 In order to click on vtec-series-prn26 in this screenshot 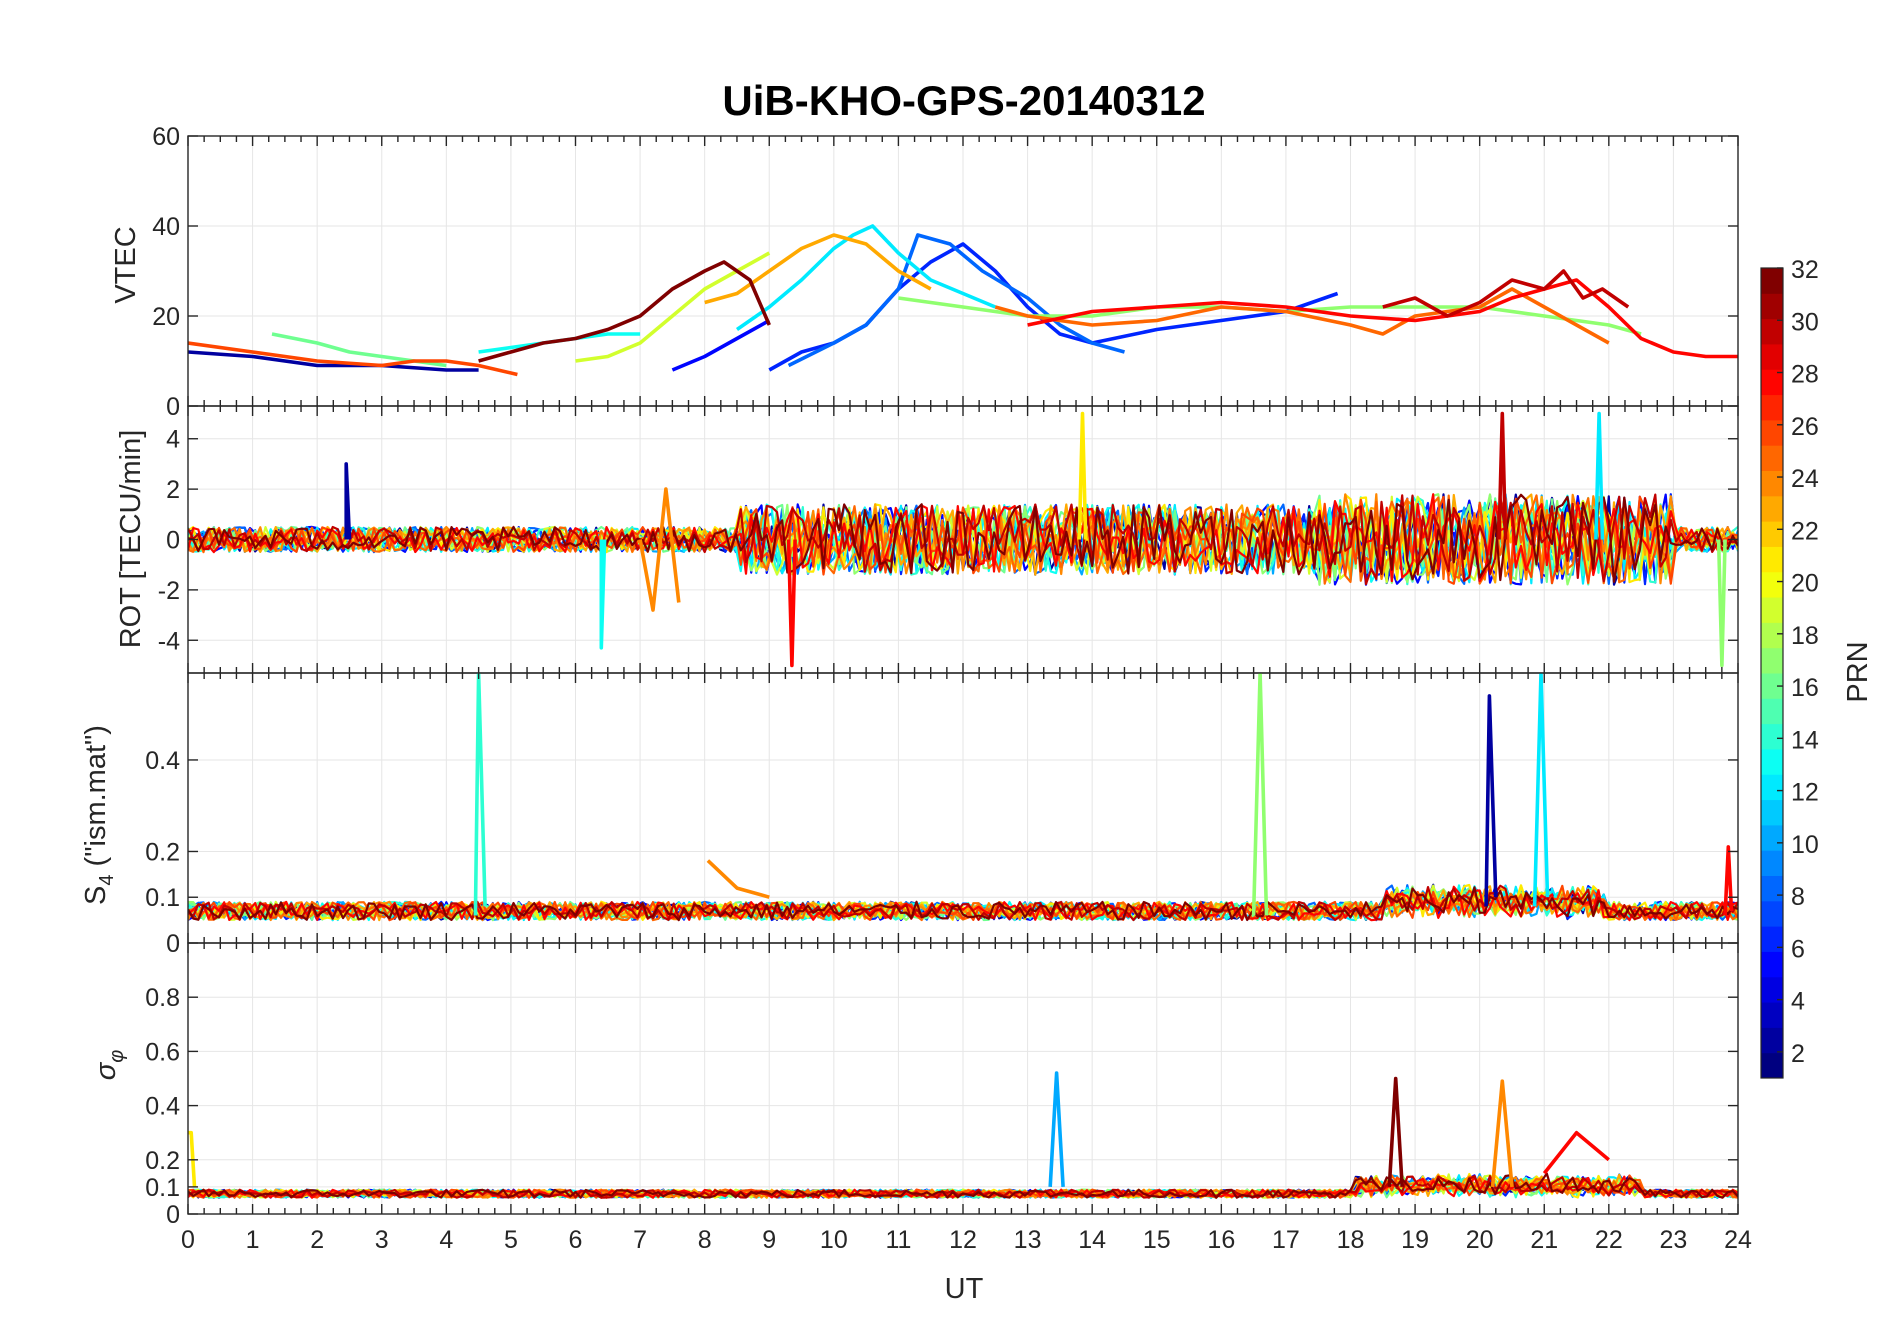, I will do `click(353, 359)`.